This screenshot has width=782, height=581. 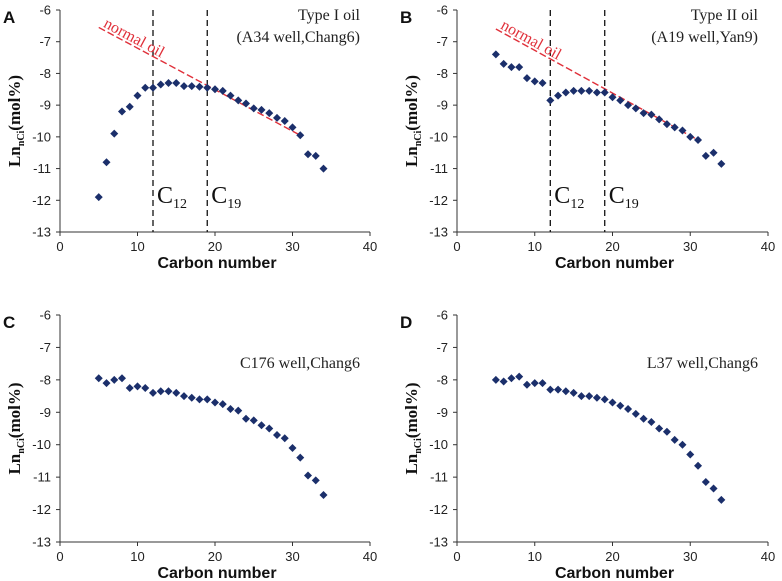 What do you see at coordinates (768, 556) in the screenshot?
I see `x-tick-label: 40` at bounding box center [768, 556].